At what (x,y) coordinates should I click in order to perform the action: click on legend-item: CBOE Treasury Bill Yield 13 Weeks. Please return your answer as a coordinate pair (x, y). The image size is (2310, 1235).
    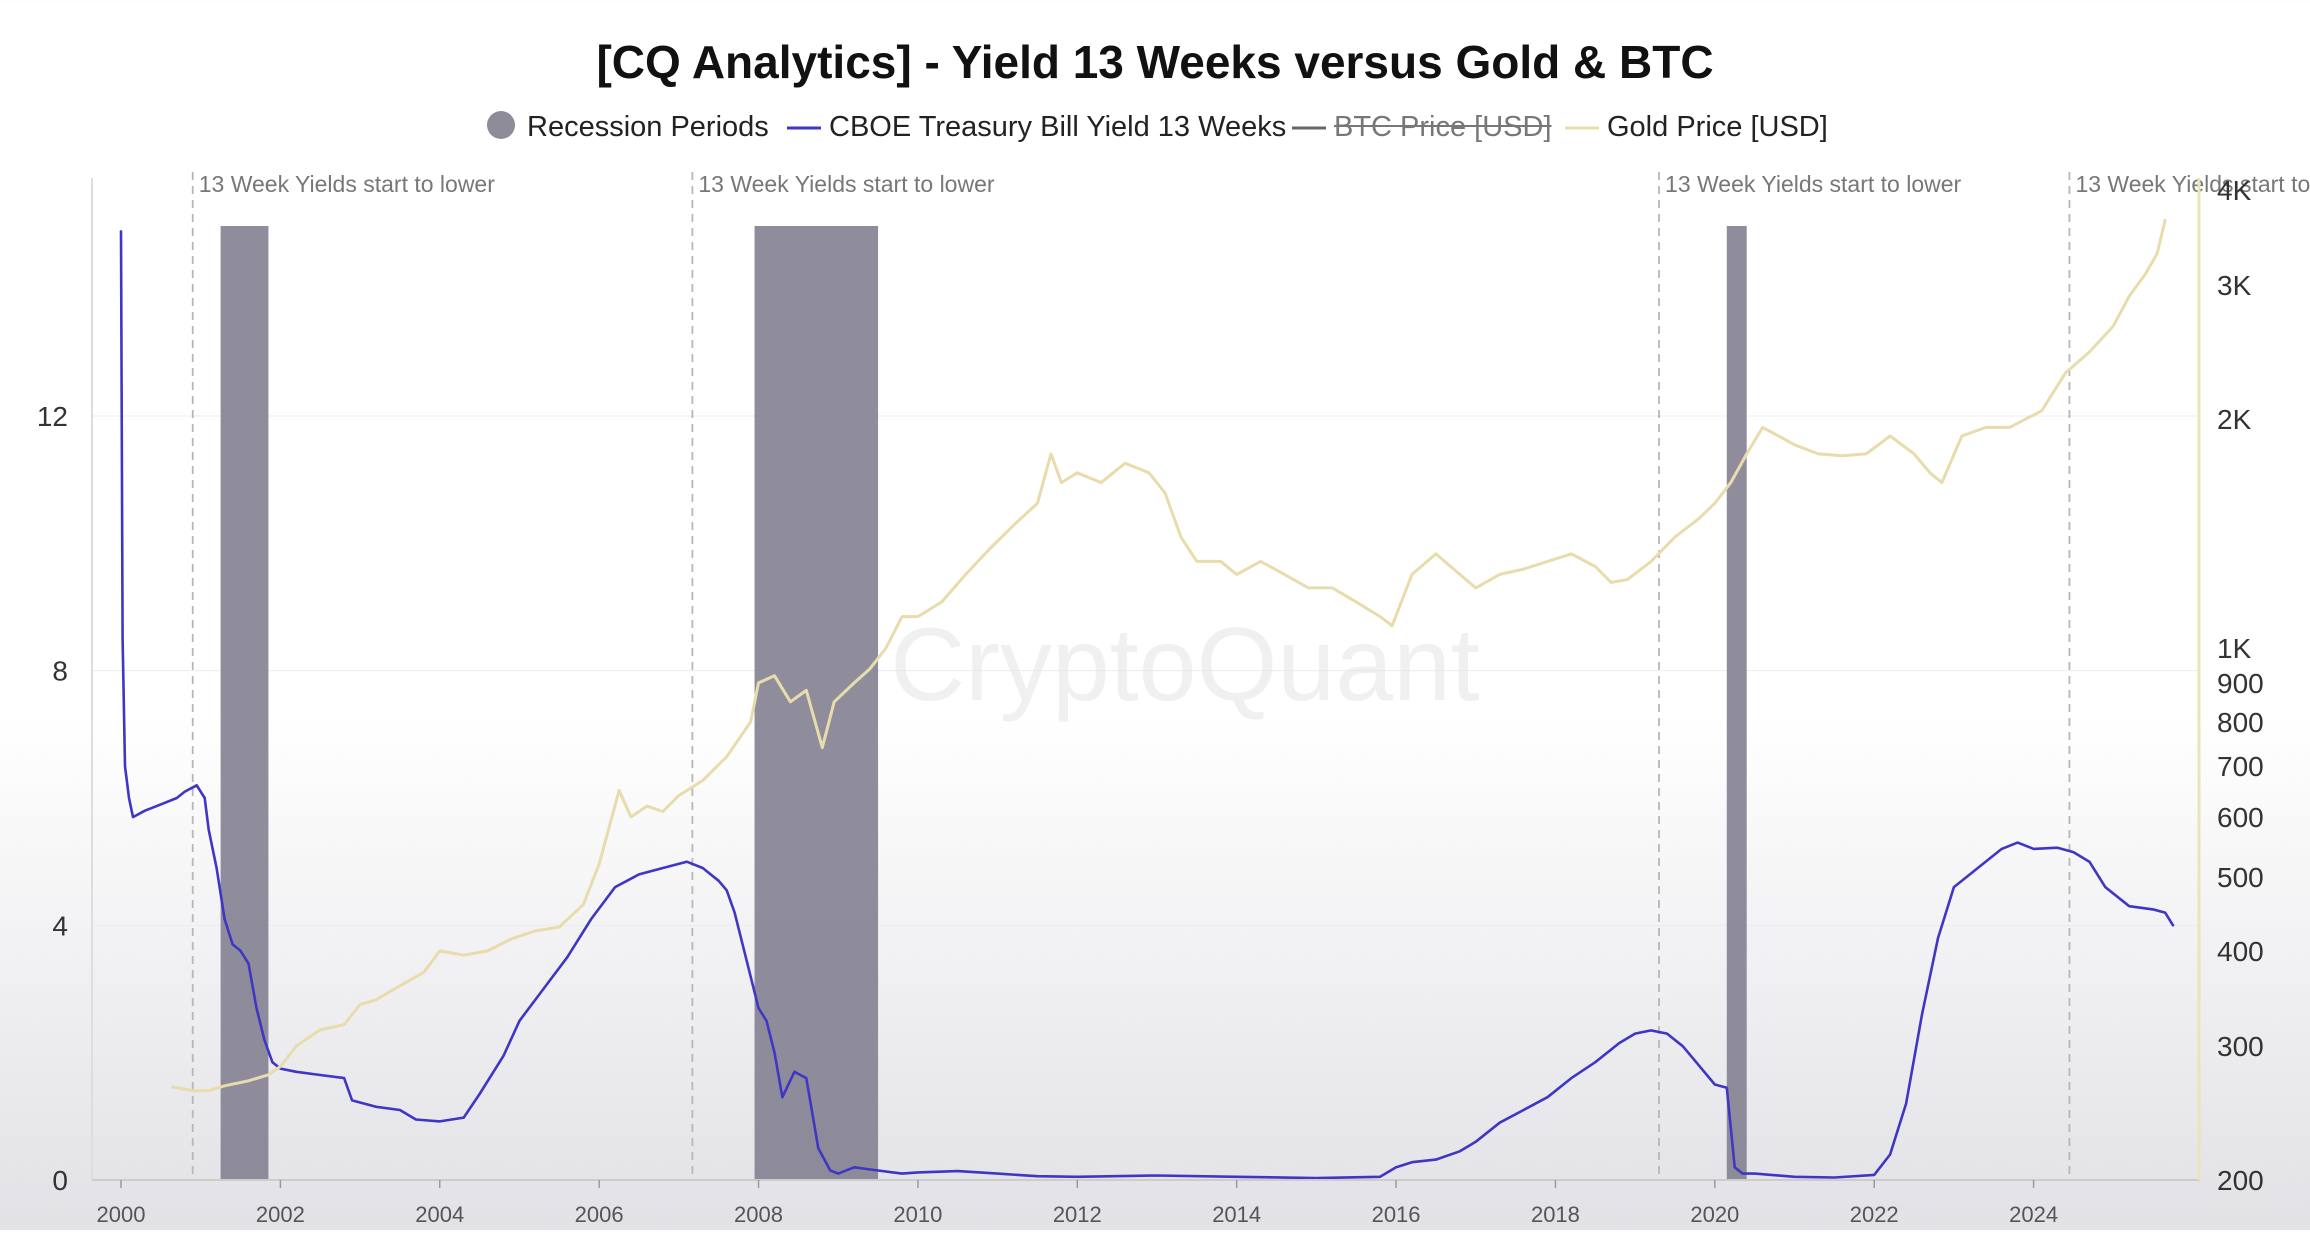
    Looking at the image, I should click on (1036, 127).